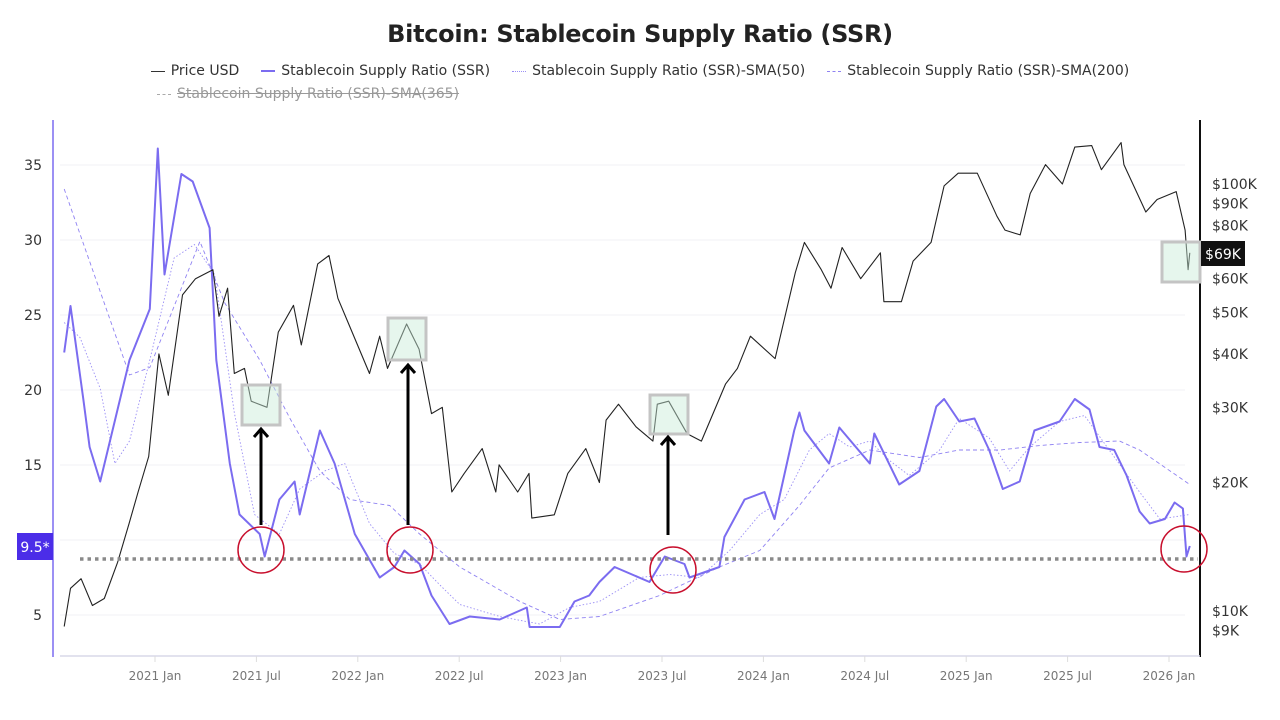 This screenshot has height=720, width=1280. I want to click on y-left-tick-label: 35, so click(33, 166).